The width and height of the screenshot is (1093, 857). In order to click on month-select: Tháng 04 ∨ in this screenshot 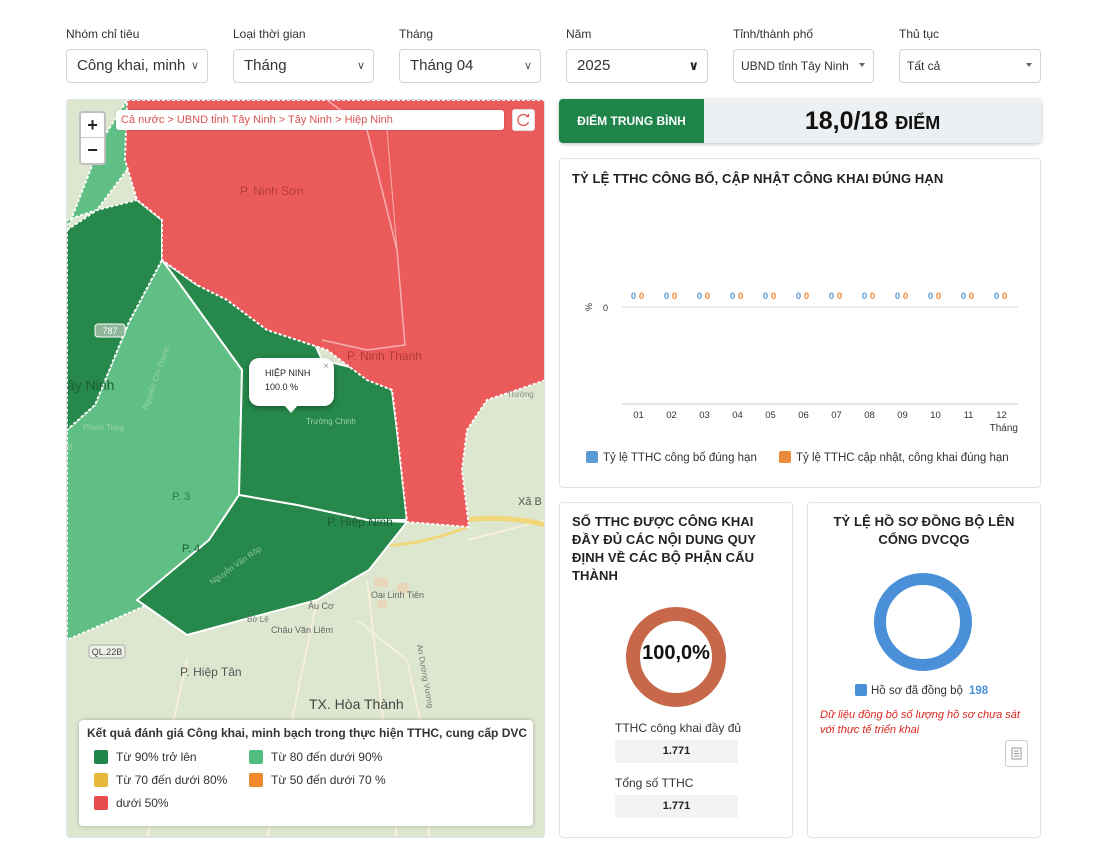, I will do `click(470, 66)`.